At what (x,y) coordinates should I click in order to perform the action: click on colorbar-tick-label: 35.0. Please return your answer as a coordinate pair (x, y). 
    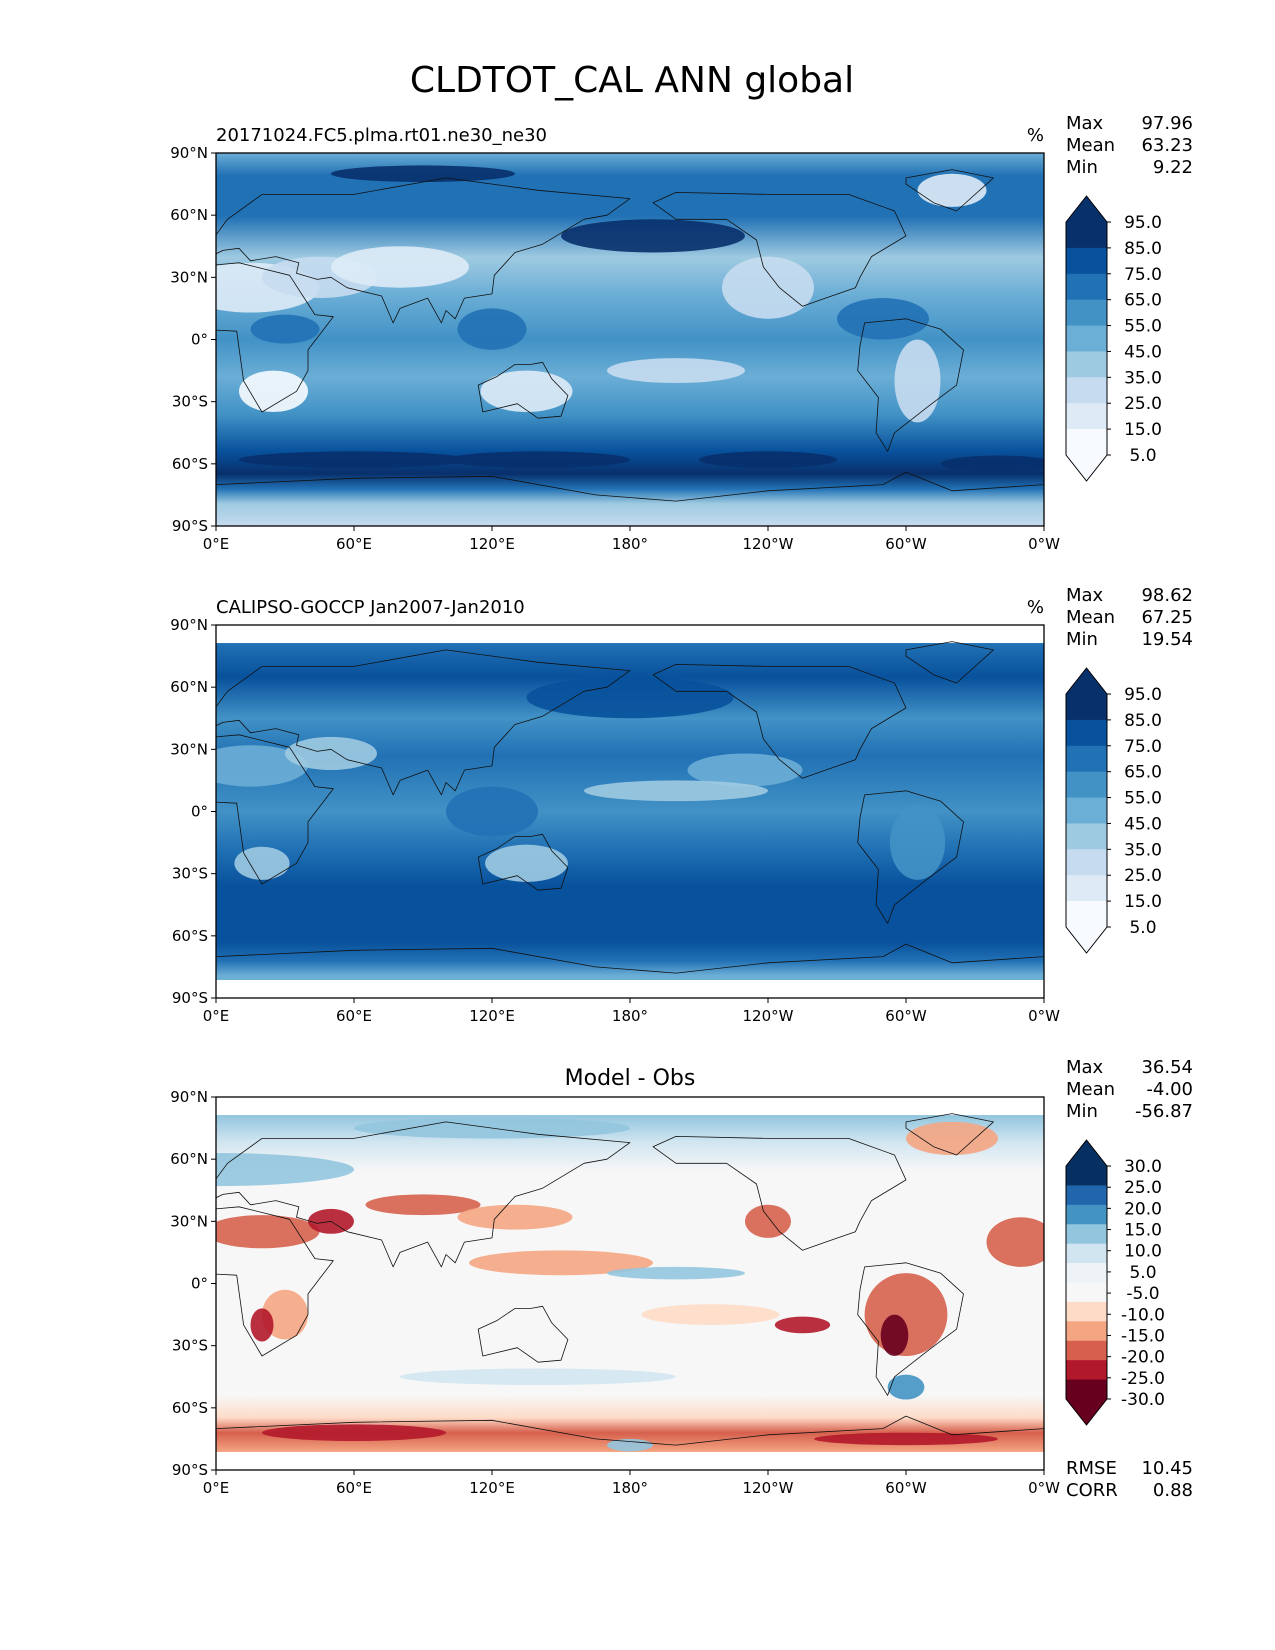
    Looking at the image, I should click on (1143, 850).